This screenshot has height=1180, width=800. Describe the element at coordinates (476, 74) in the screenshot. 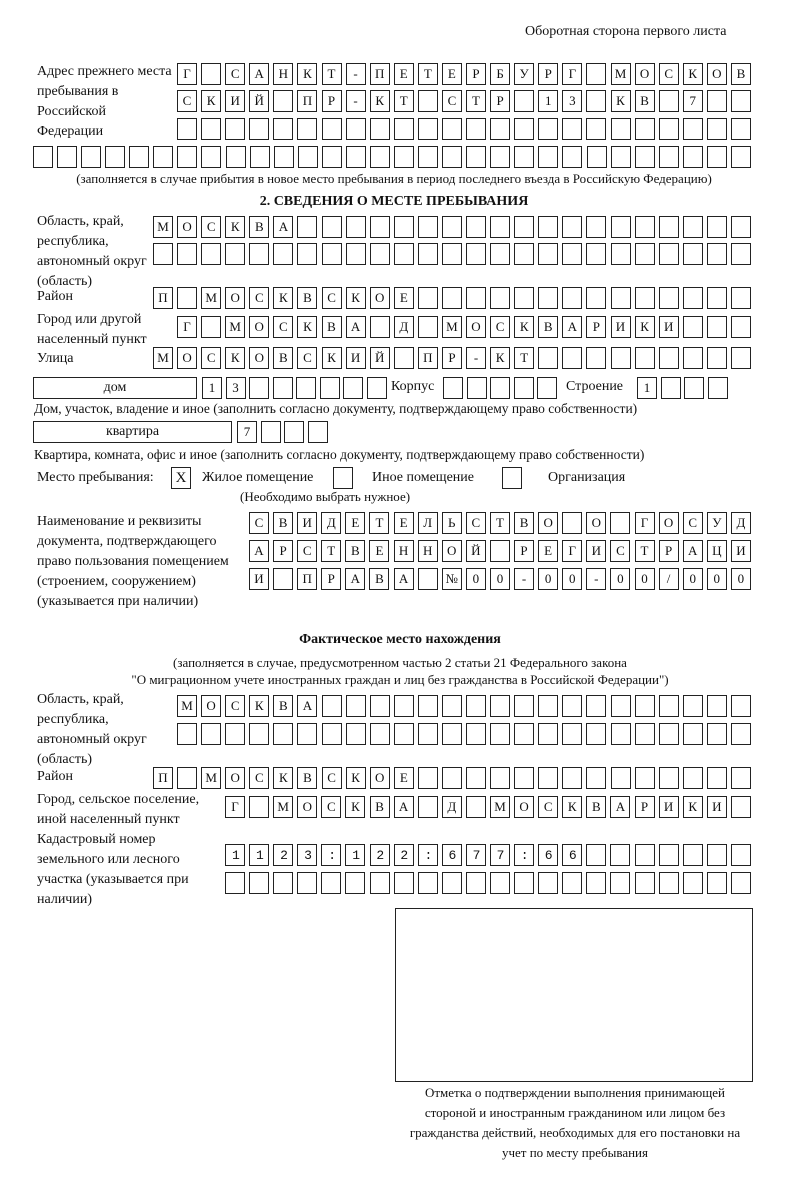

I see `char-cell: Р` at that location.